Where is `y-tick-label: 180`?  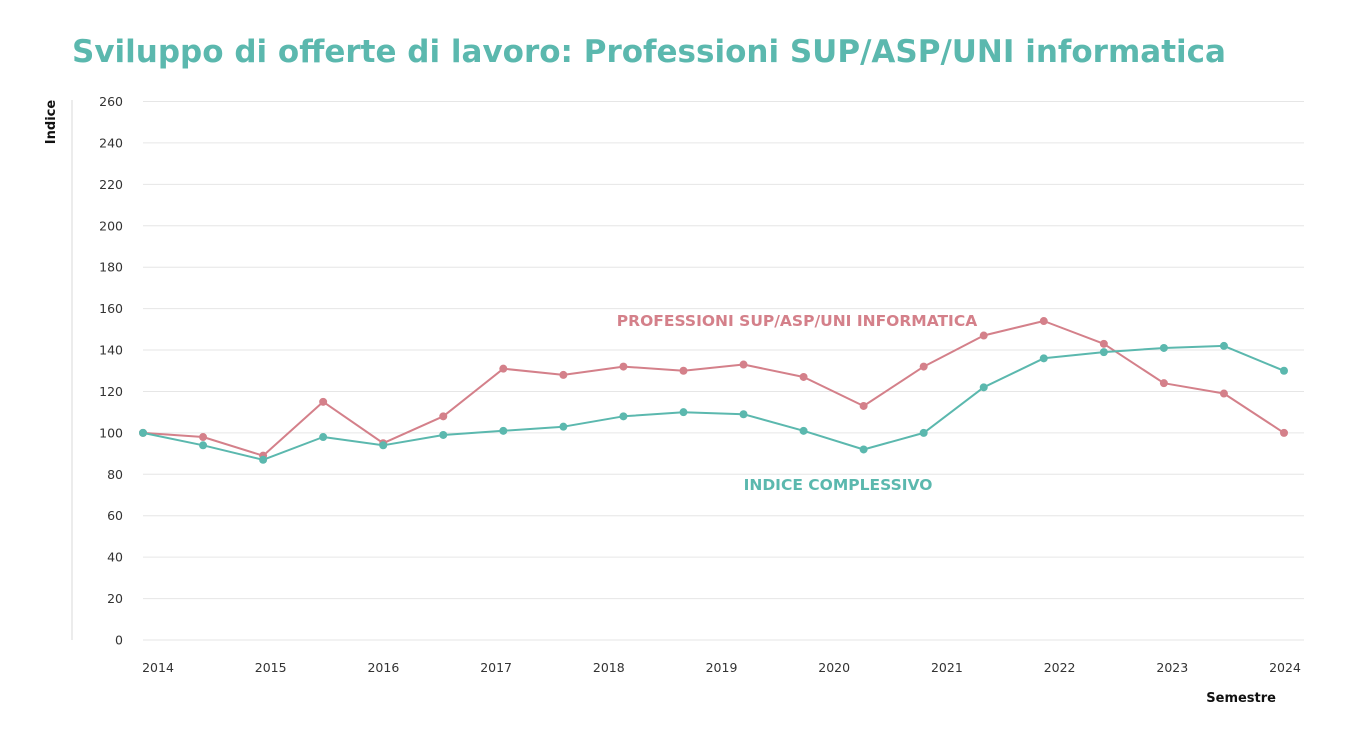
y-tick-label: 180 is located at coordinates (111, 267).